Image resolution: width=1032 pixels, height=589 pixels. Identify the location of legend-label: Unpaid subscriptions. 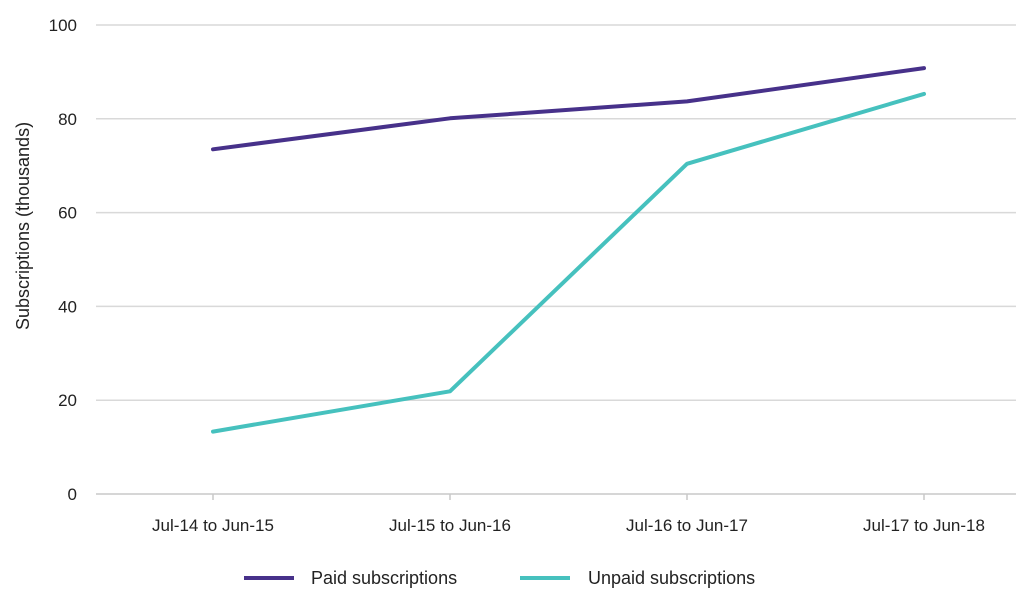
(671, 578).